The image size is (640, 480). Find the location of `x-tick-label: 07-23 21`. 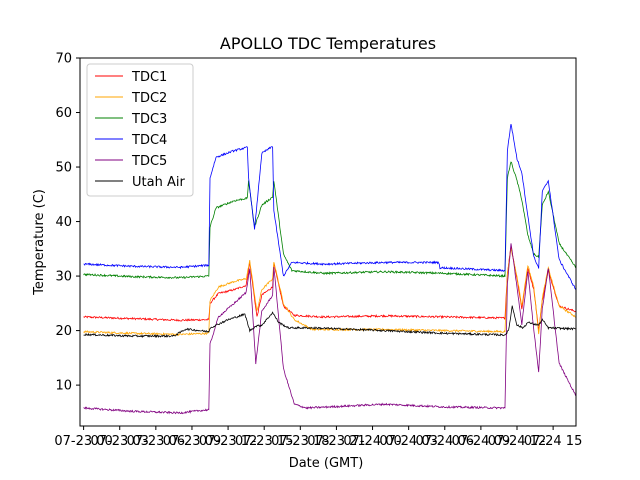

x-tick-label: 07-23 21 is located at coordinates (336, 441).